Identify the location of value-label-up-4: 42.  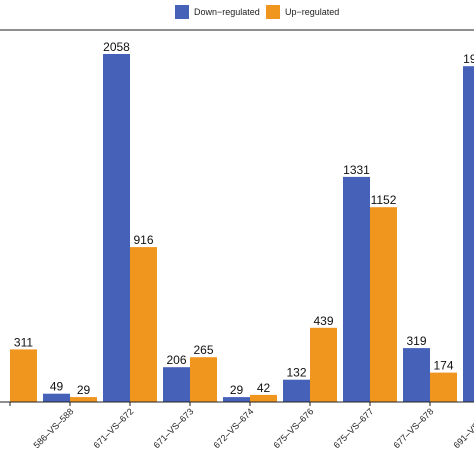
(264, 388).